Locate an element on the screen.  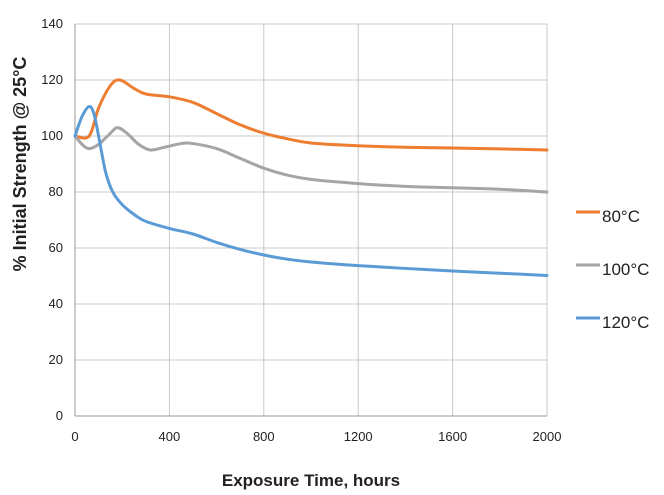
y-tick-label: 120 is located at coordinates (52, 79).